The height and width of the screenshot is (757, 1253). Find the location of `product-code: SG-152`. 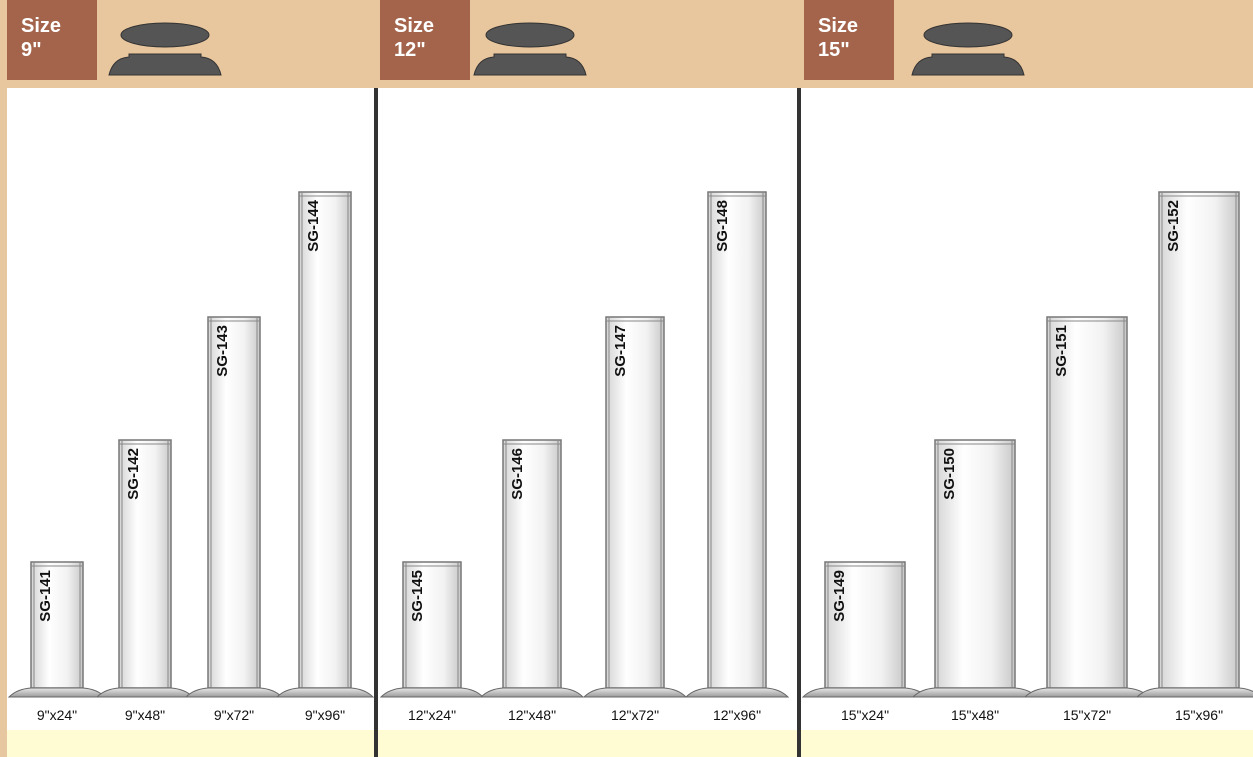

product-code: SG-152 is located at coordinates (1173, 226).